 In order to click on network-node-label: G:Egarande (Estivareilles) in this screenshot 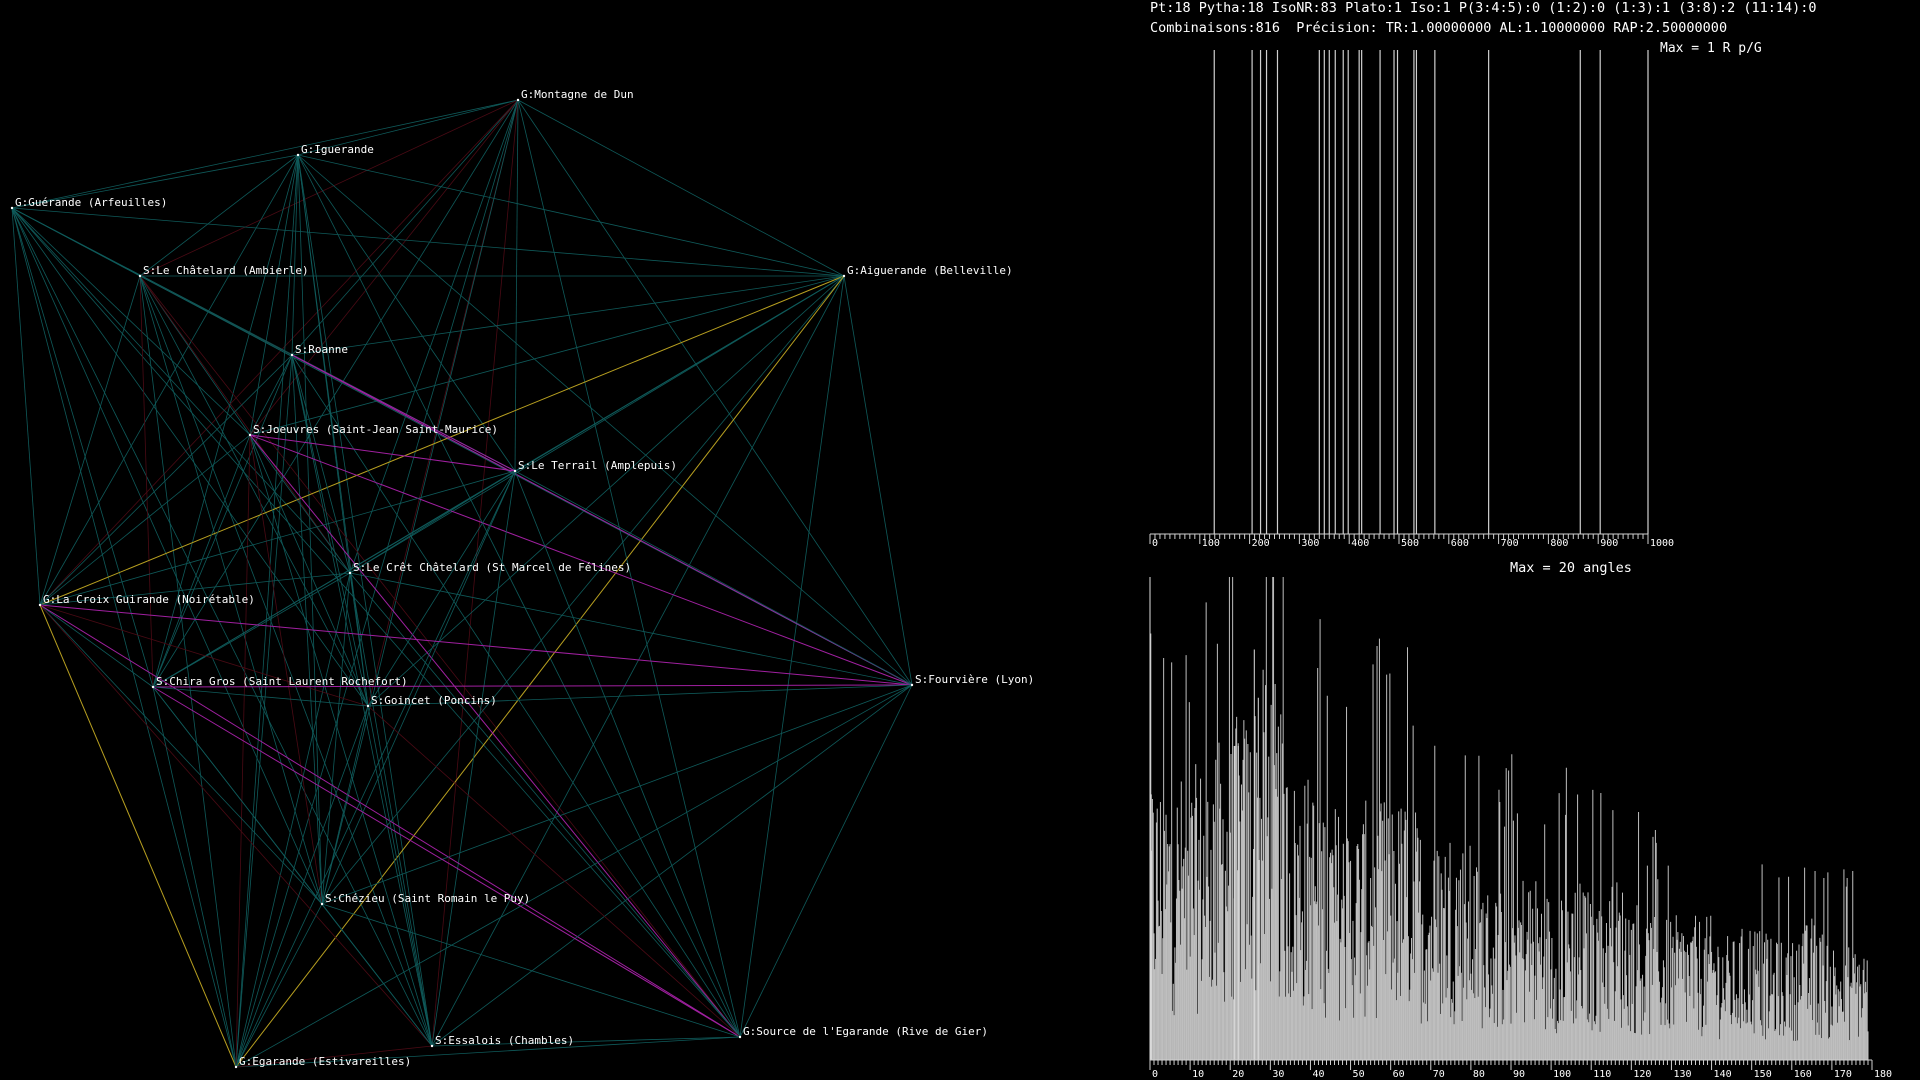, I will do `click(325, 1061)`.